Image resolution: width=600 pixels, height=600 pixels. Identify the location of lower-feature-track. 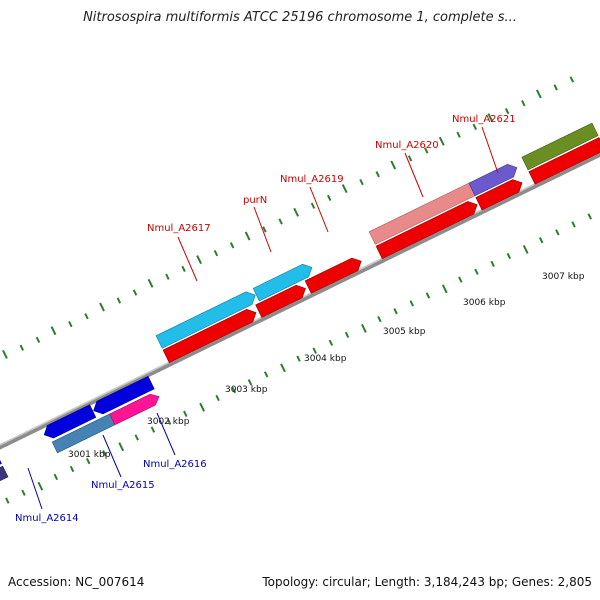
(81, 452).